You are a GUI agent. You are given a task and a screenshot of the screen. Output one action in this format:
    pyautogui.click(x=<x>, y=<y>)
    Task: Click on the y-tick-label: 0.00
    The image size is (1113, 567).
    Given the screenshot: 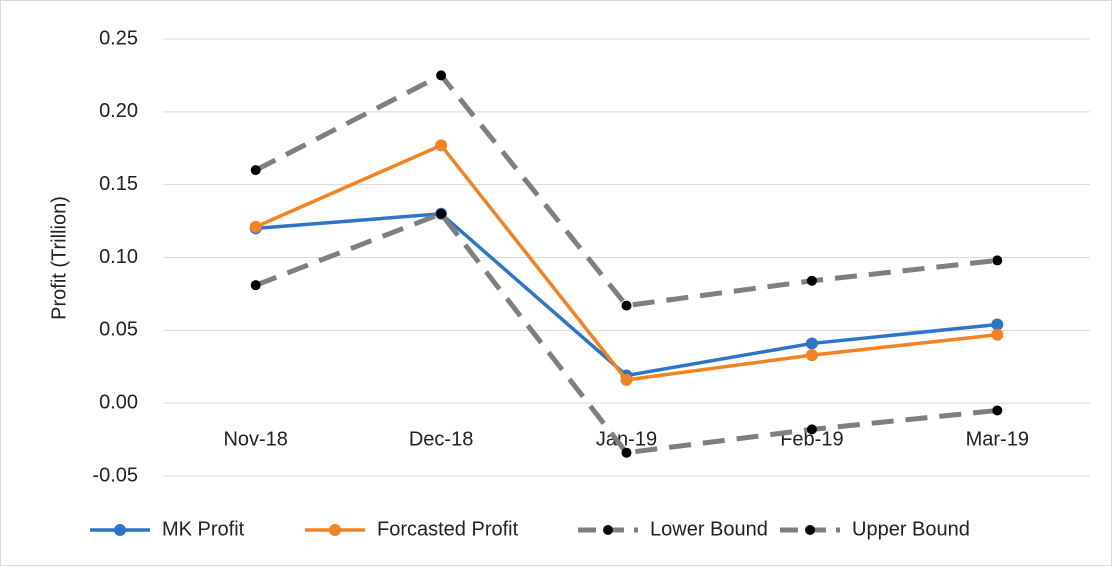 What is the action you would take?
    pyautogui.click(x=118, y=402)
    